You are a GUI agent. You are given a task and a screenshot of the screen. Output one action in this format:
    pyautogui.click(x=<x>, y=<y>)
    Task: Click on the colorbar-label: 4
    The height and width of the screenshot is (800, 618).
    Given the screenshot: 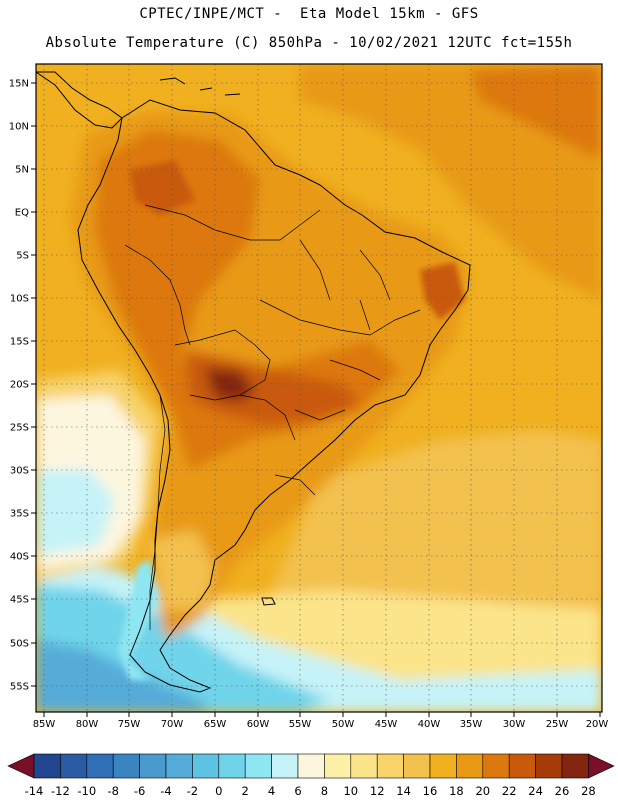 What is the action you would take?
    pyautogui.click(x=271, y=791)
    